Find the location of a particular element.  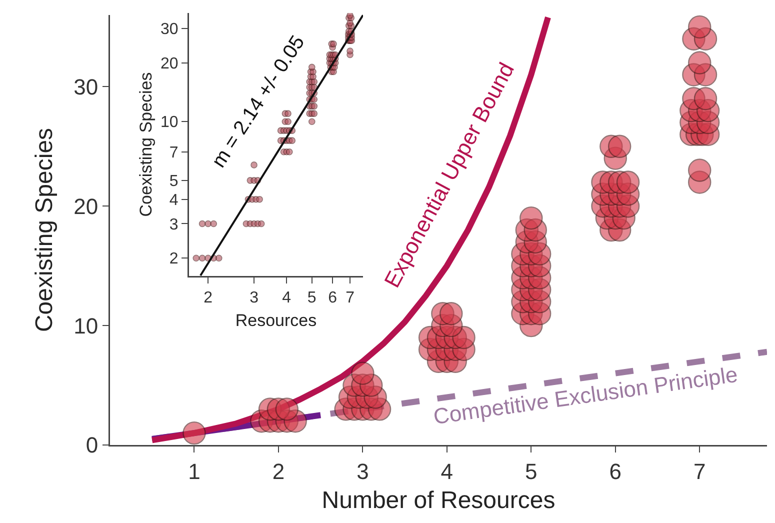

y-tick-label: 3 is located at coordinates (173, 225).